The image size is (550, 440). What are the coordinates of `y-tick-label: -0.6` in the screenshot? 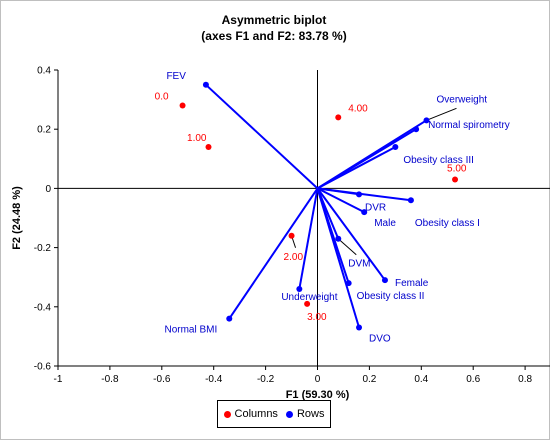 It's located at (43, 367).